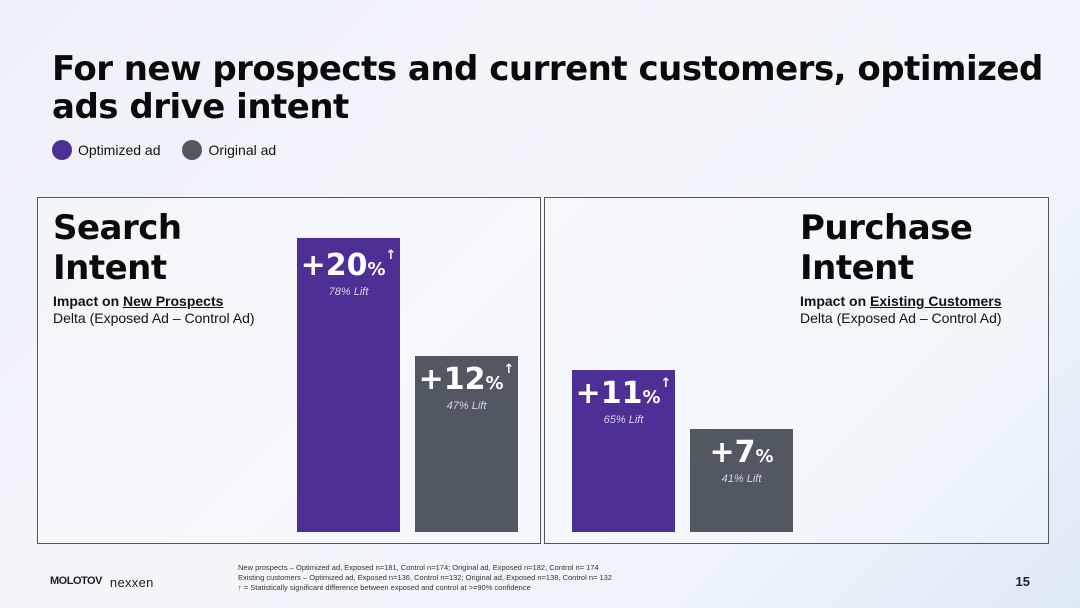 This screenshot has height=608, width=1080. I want to click on bar-search-optimized: +20%↑ 78% Lift, so click(348, 385).